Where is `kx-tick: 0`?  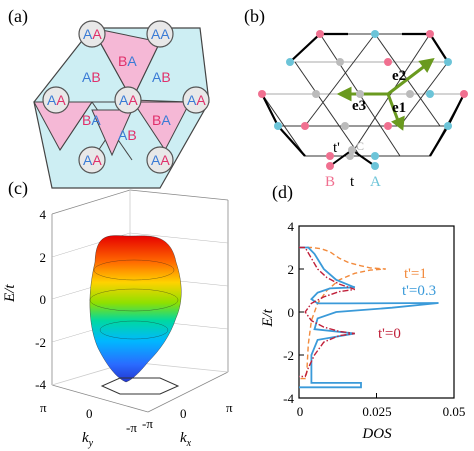 kx-tick: 0 is located at coordinates (183, 413).